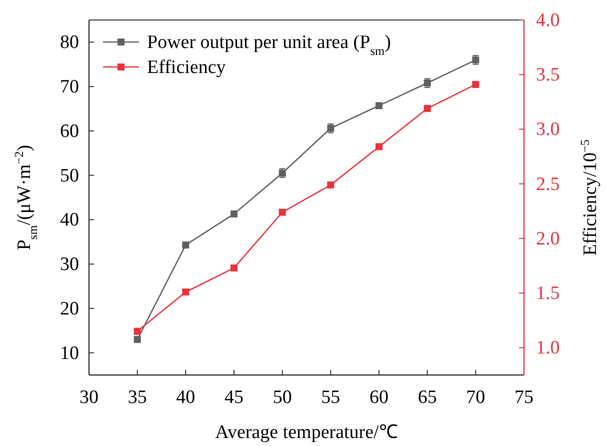 Image resolution: width=606 pixels, height=446 pixels. What do you see at coordinates (69, 175) in the screenshot?
I see `y-tick-label: 50` at bounding box center [69, 175].